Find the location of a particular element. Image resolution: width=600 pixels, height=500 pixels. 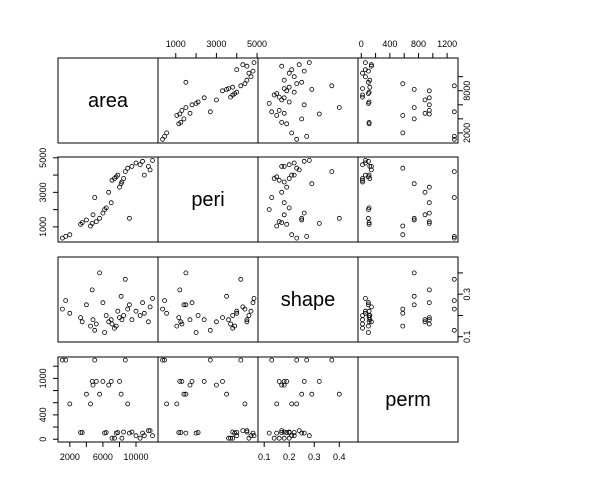

bottom-tick-label-shape-2: 0.3 is located at coordinates (314, 457).